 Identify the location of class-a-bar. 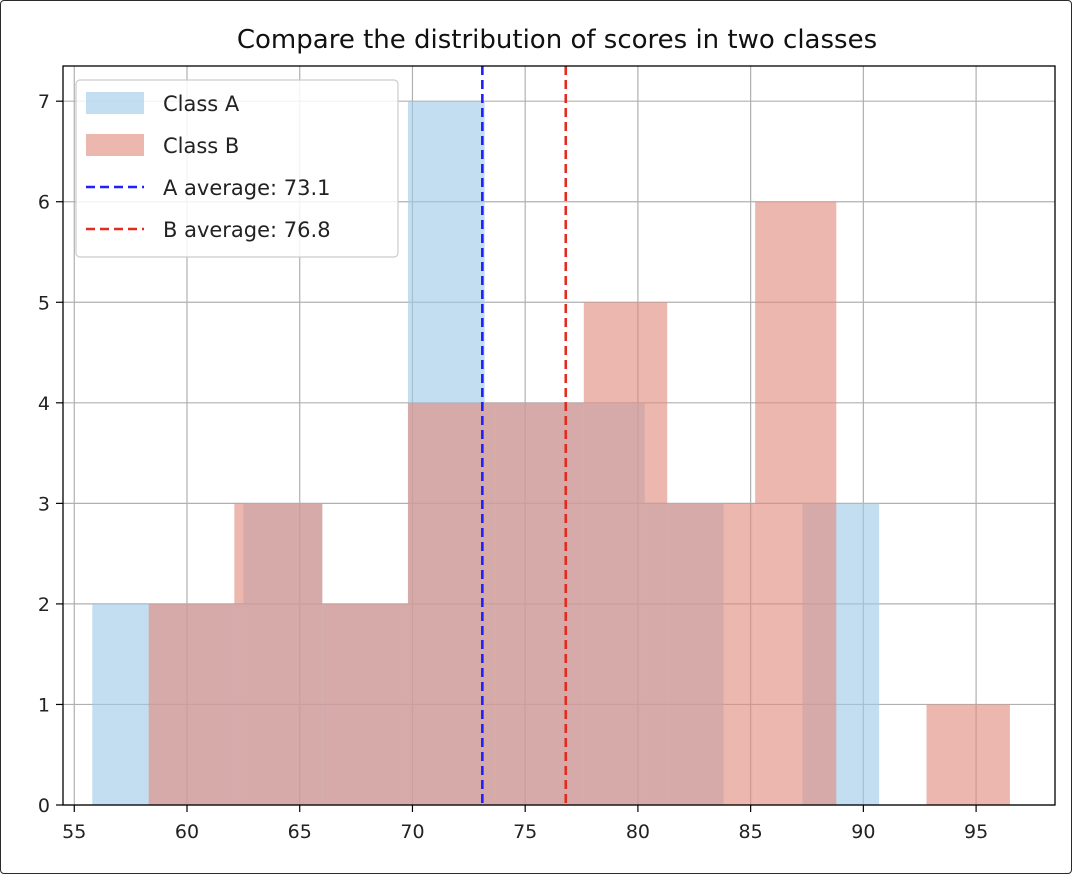
(120, 704).